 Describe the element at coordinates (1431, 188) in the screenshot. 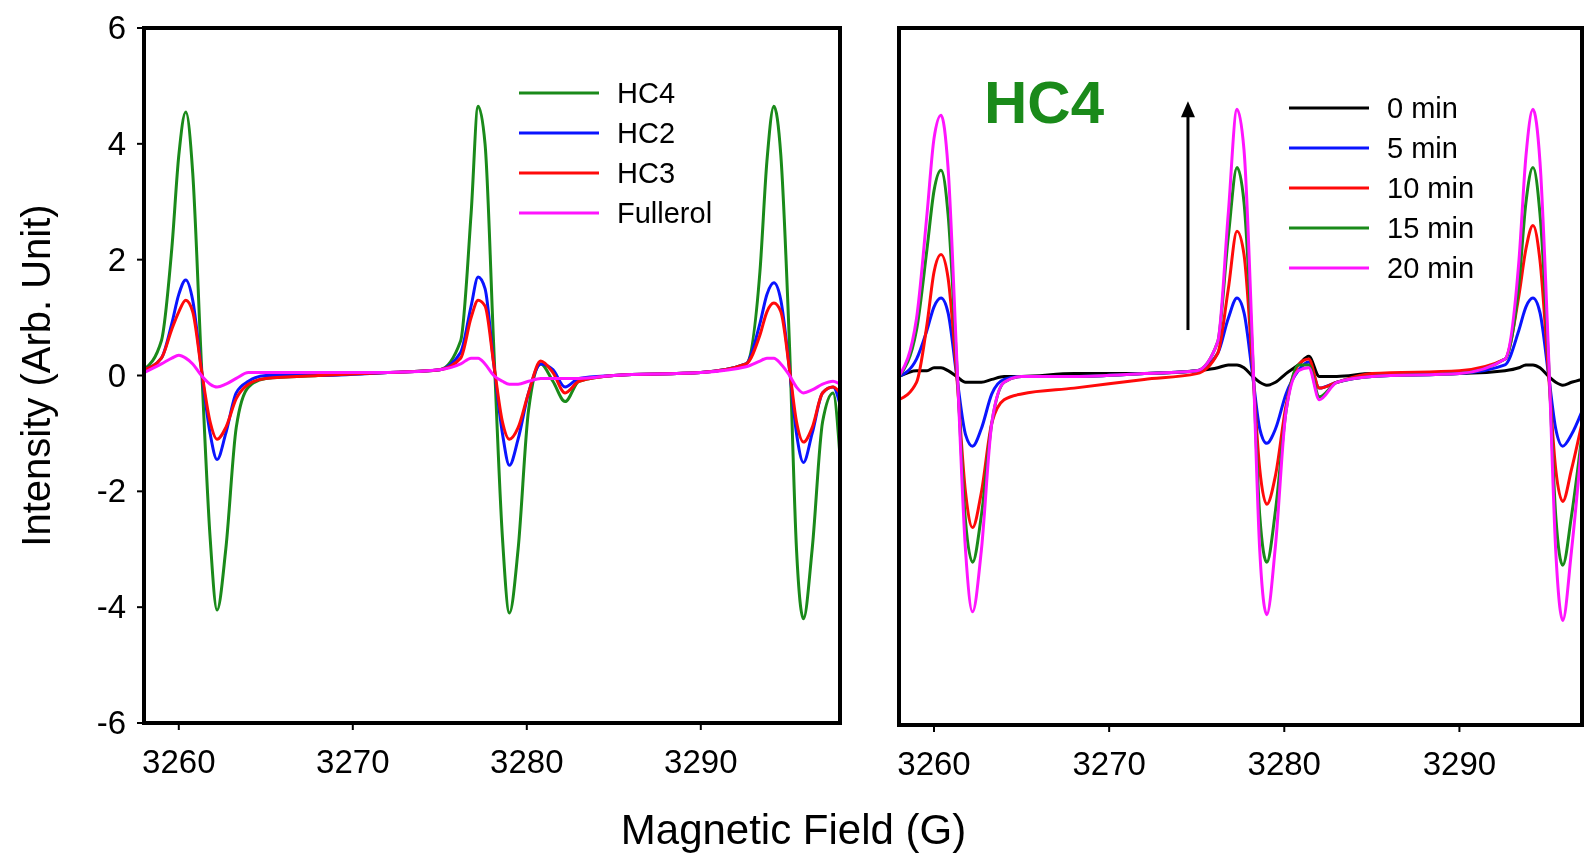

I see `legend-label: 10 min` at that location.